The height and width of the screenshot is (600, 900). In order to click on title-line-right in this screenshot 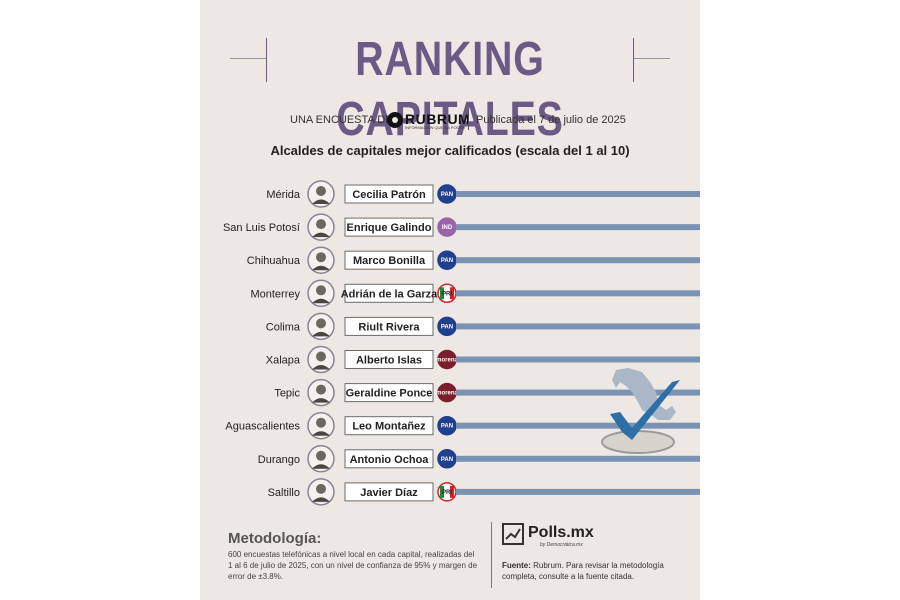, I will do `click(652, 58)`.